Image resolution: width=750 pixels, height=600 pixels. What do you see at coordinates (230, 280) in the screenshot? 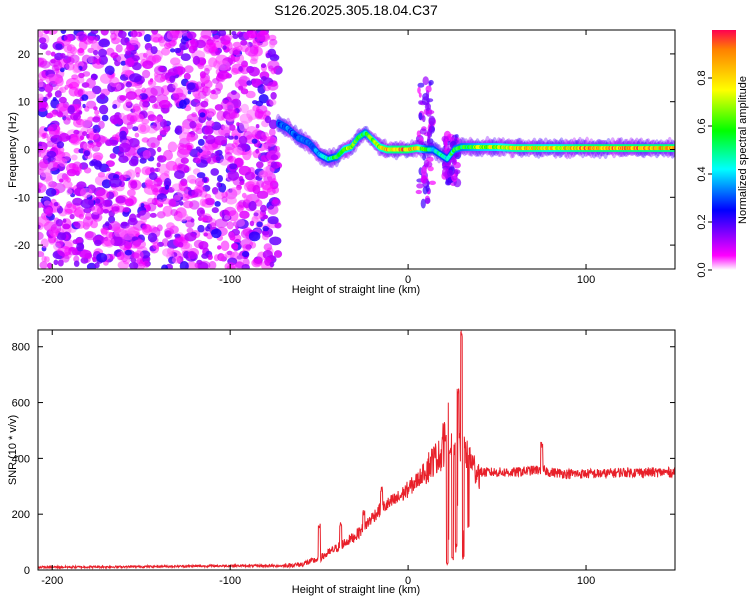
I see `spectrogram-xtick-label: -100` at bounding box center [230, 280].